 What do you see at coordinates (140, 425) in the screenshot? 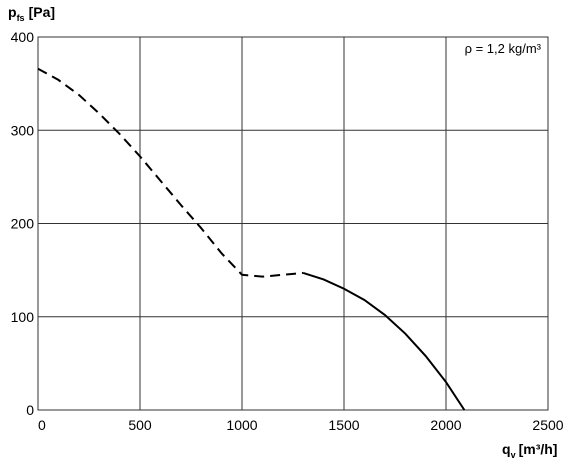
I see `x-tick-label: 500` at bounding box center [140, 425].